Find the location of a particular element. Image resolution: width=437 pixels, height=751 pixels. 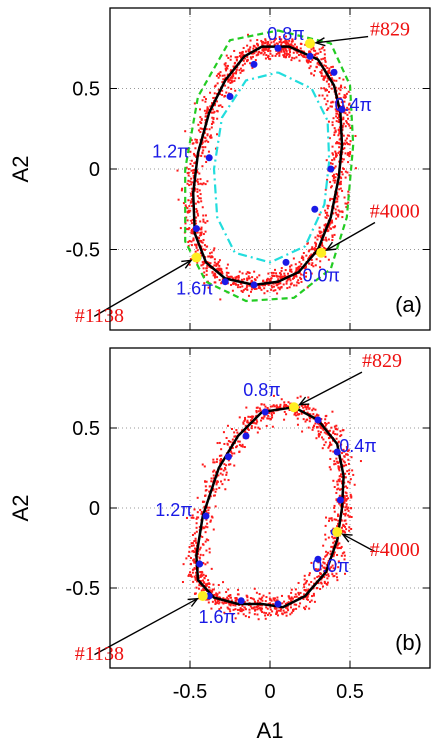

y-tick-label: -0.5 is located at coordinates (83, 589).